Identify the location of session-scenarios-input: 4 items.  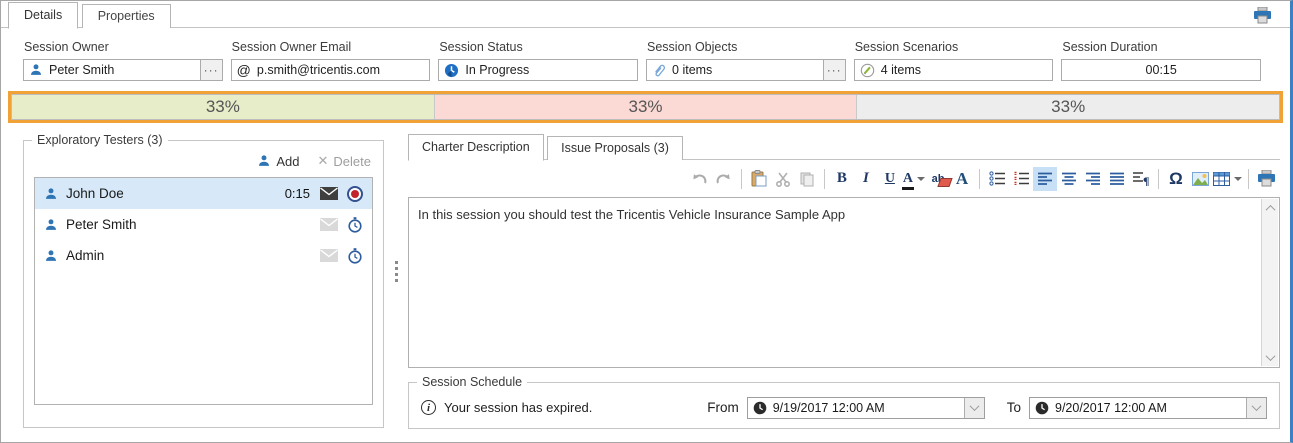
(954, 70).